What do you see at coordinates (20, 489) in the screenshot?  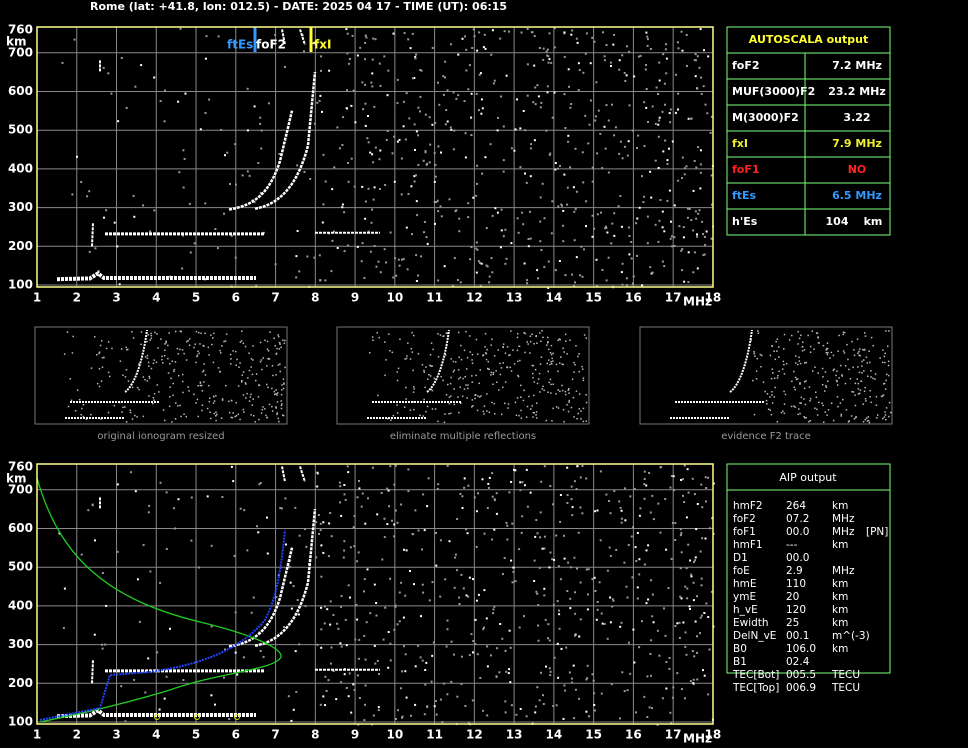 I see `y-tick-label: 700` at bounding box center [20, 489].